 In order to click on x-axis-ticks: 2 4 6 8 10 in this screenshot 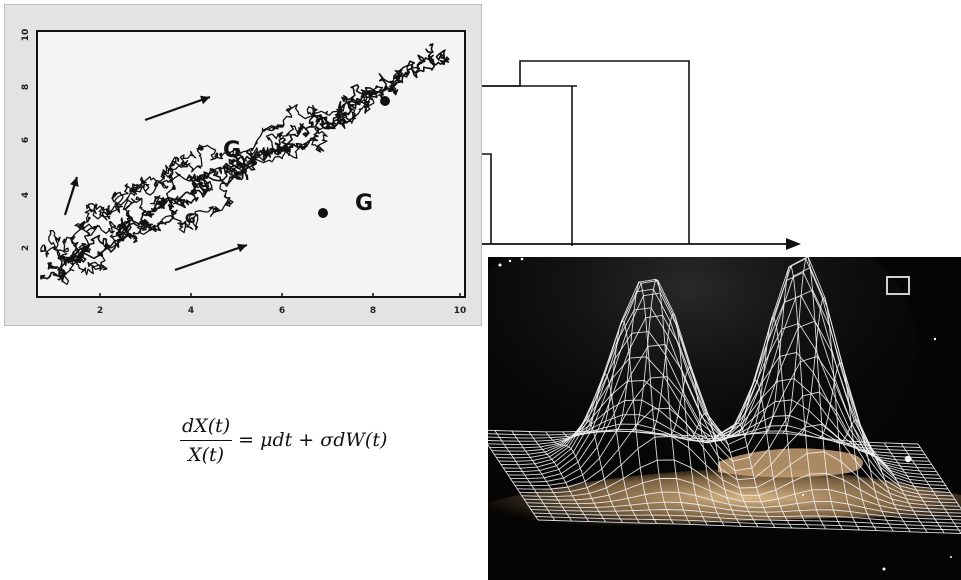, I will do `click(281, 304)`.